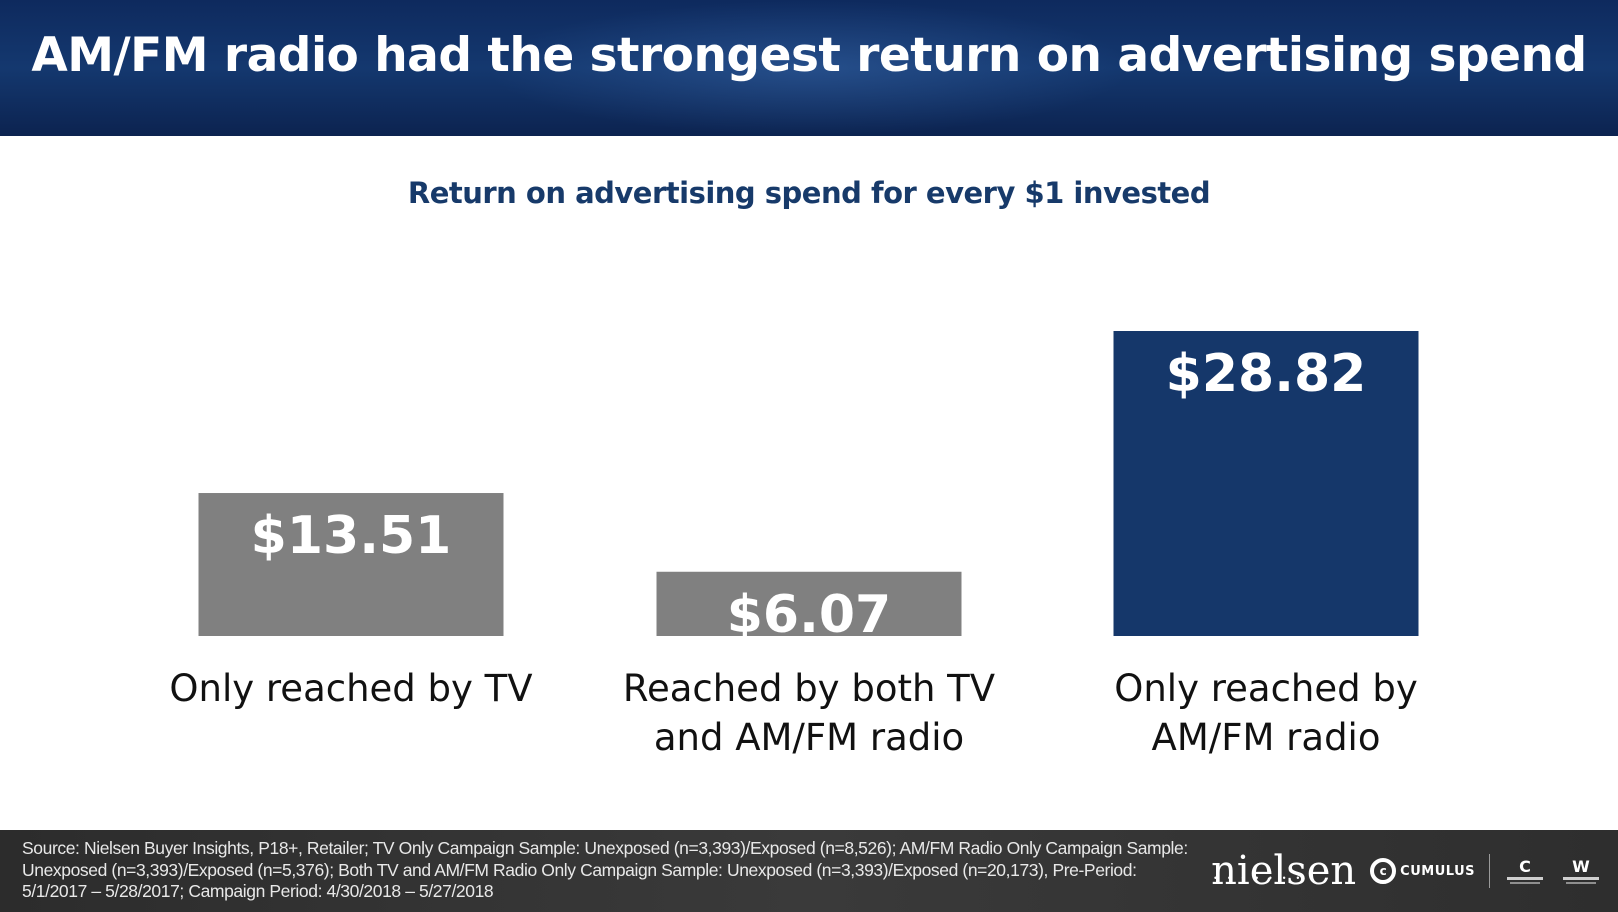 Image resolution: width=1618 pixels, height=912 pixels. I want to click on category-label-1-line-1: Only reached by TV, so click(350, 688).